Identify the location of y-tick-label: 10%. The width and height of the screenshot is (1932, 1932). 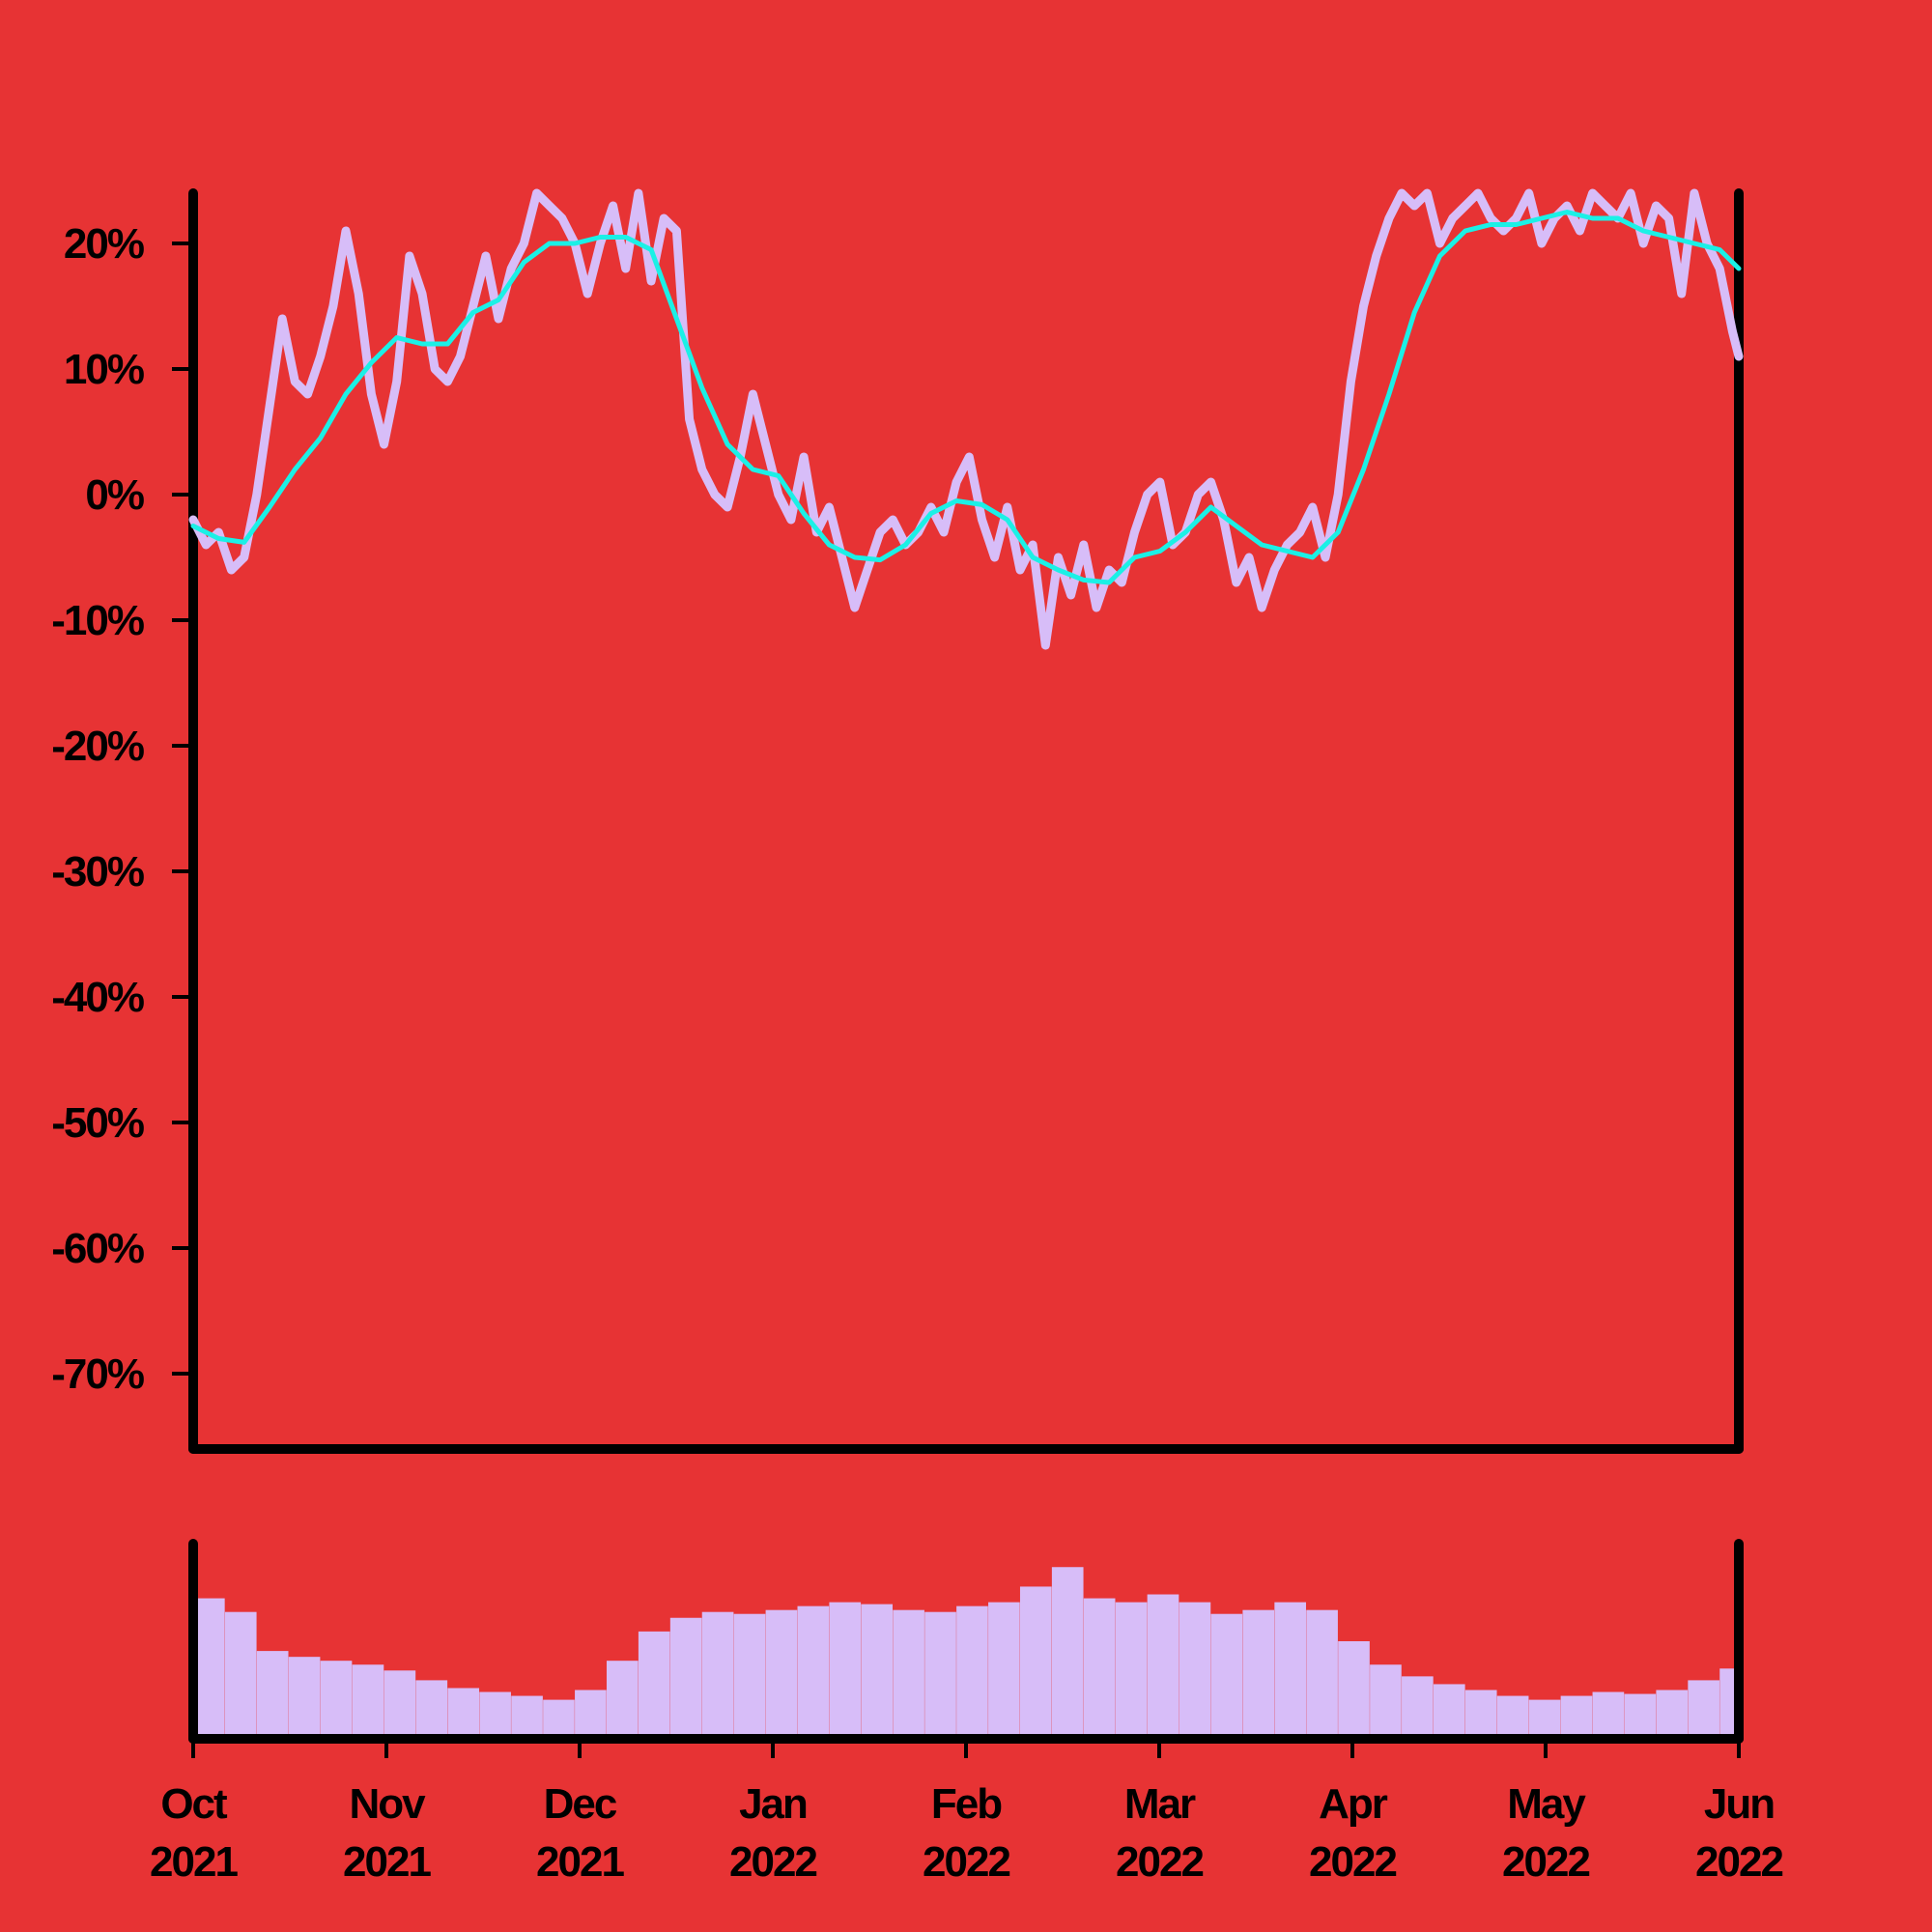
(104, 369).